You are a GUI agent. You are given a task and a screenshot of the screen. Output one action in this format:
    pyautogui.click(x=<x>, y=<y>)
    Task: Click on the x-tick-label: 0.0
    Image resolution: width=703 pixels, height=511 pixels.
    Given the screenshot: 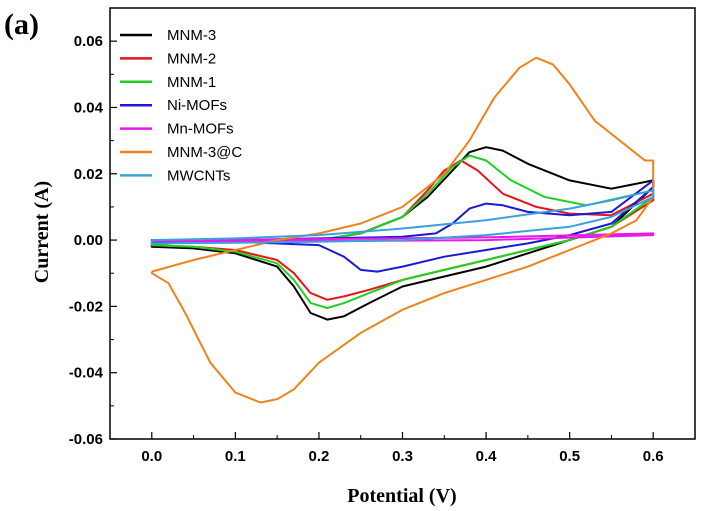 What is the action you would take?
    pyautogui.click(x=151, y=456)
    